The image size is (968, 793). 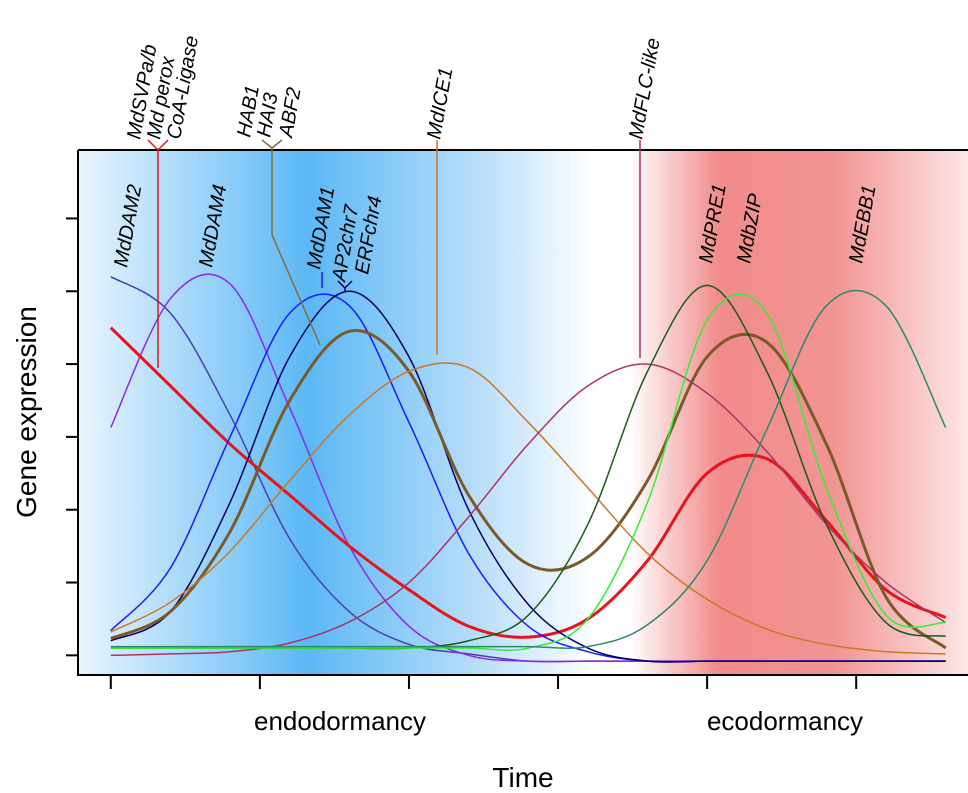 What do you see at coordinates (644, 88) in the screenshot?
I see `gene-label: MdFLC-like` at bounding box center [644, 88].